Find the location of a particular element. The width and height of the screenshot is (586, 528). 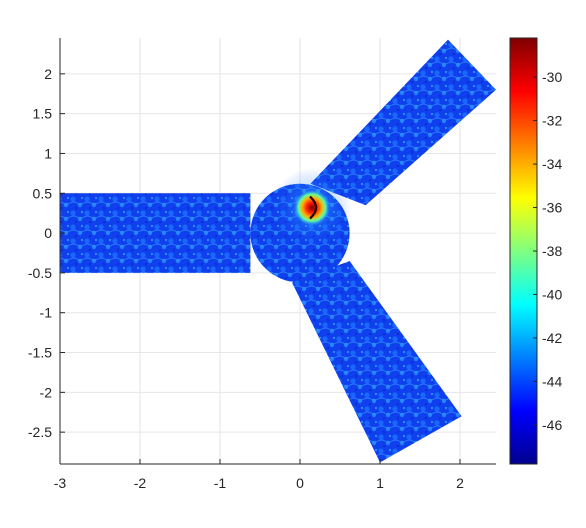

y-tick-label: -1 is located at coordinates (46, 313).